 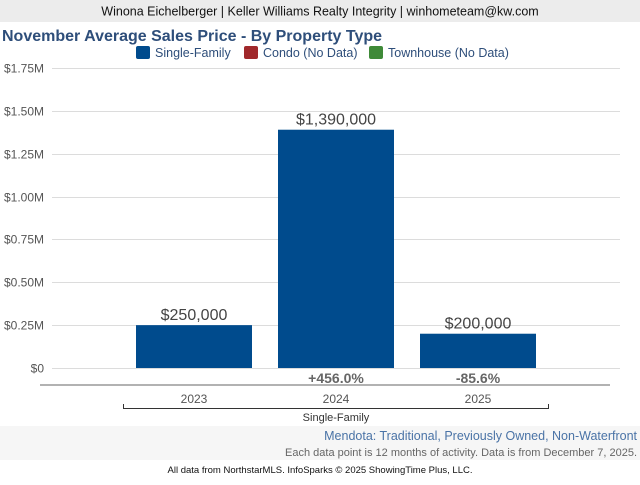 What do you see at coordinates (24, 326) in the screenshot?
I see `y-tick-label: $0.25M` at bounding box center [24, 326].